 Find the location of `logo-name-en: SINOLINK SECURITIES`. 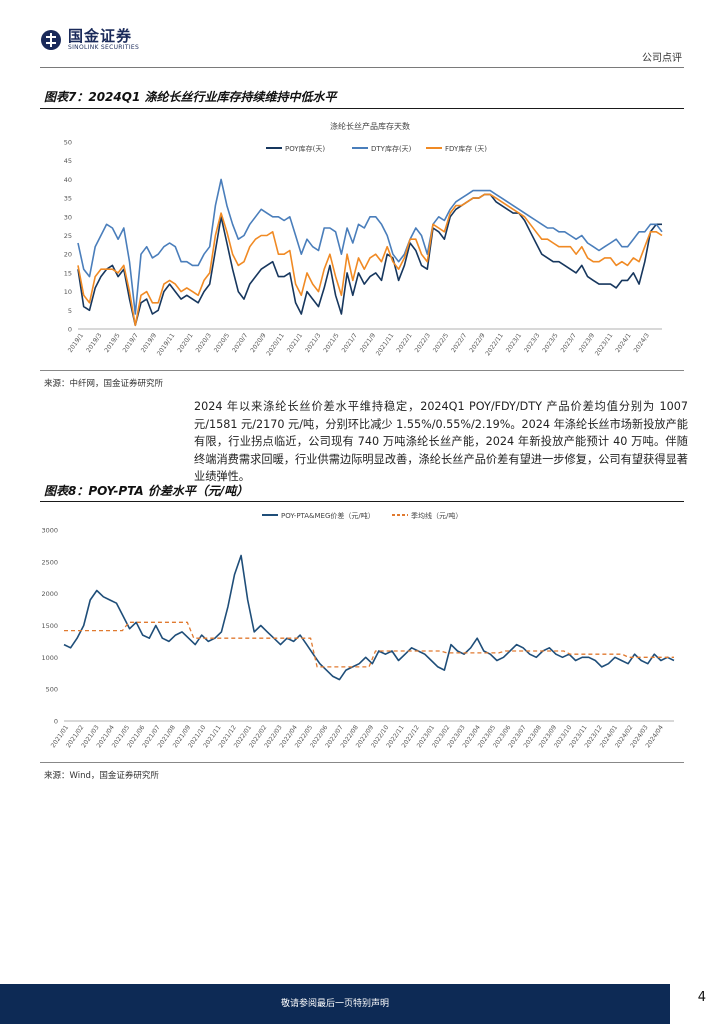

logo-name-en: SINOLINK SECURITIES is located at coordinates (104, 47).